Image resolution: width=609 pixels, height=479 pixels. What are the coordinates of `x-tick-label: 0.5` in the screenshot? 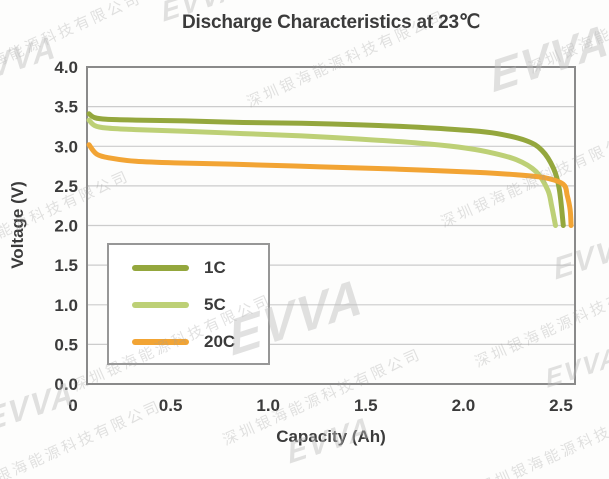 It's located at (171, 405).